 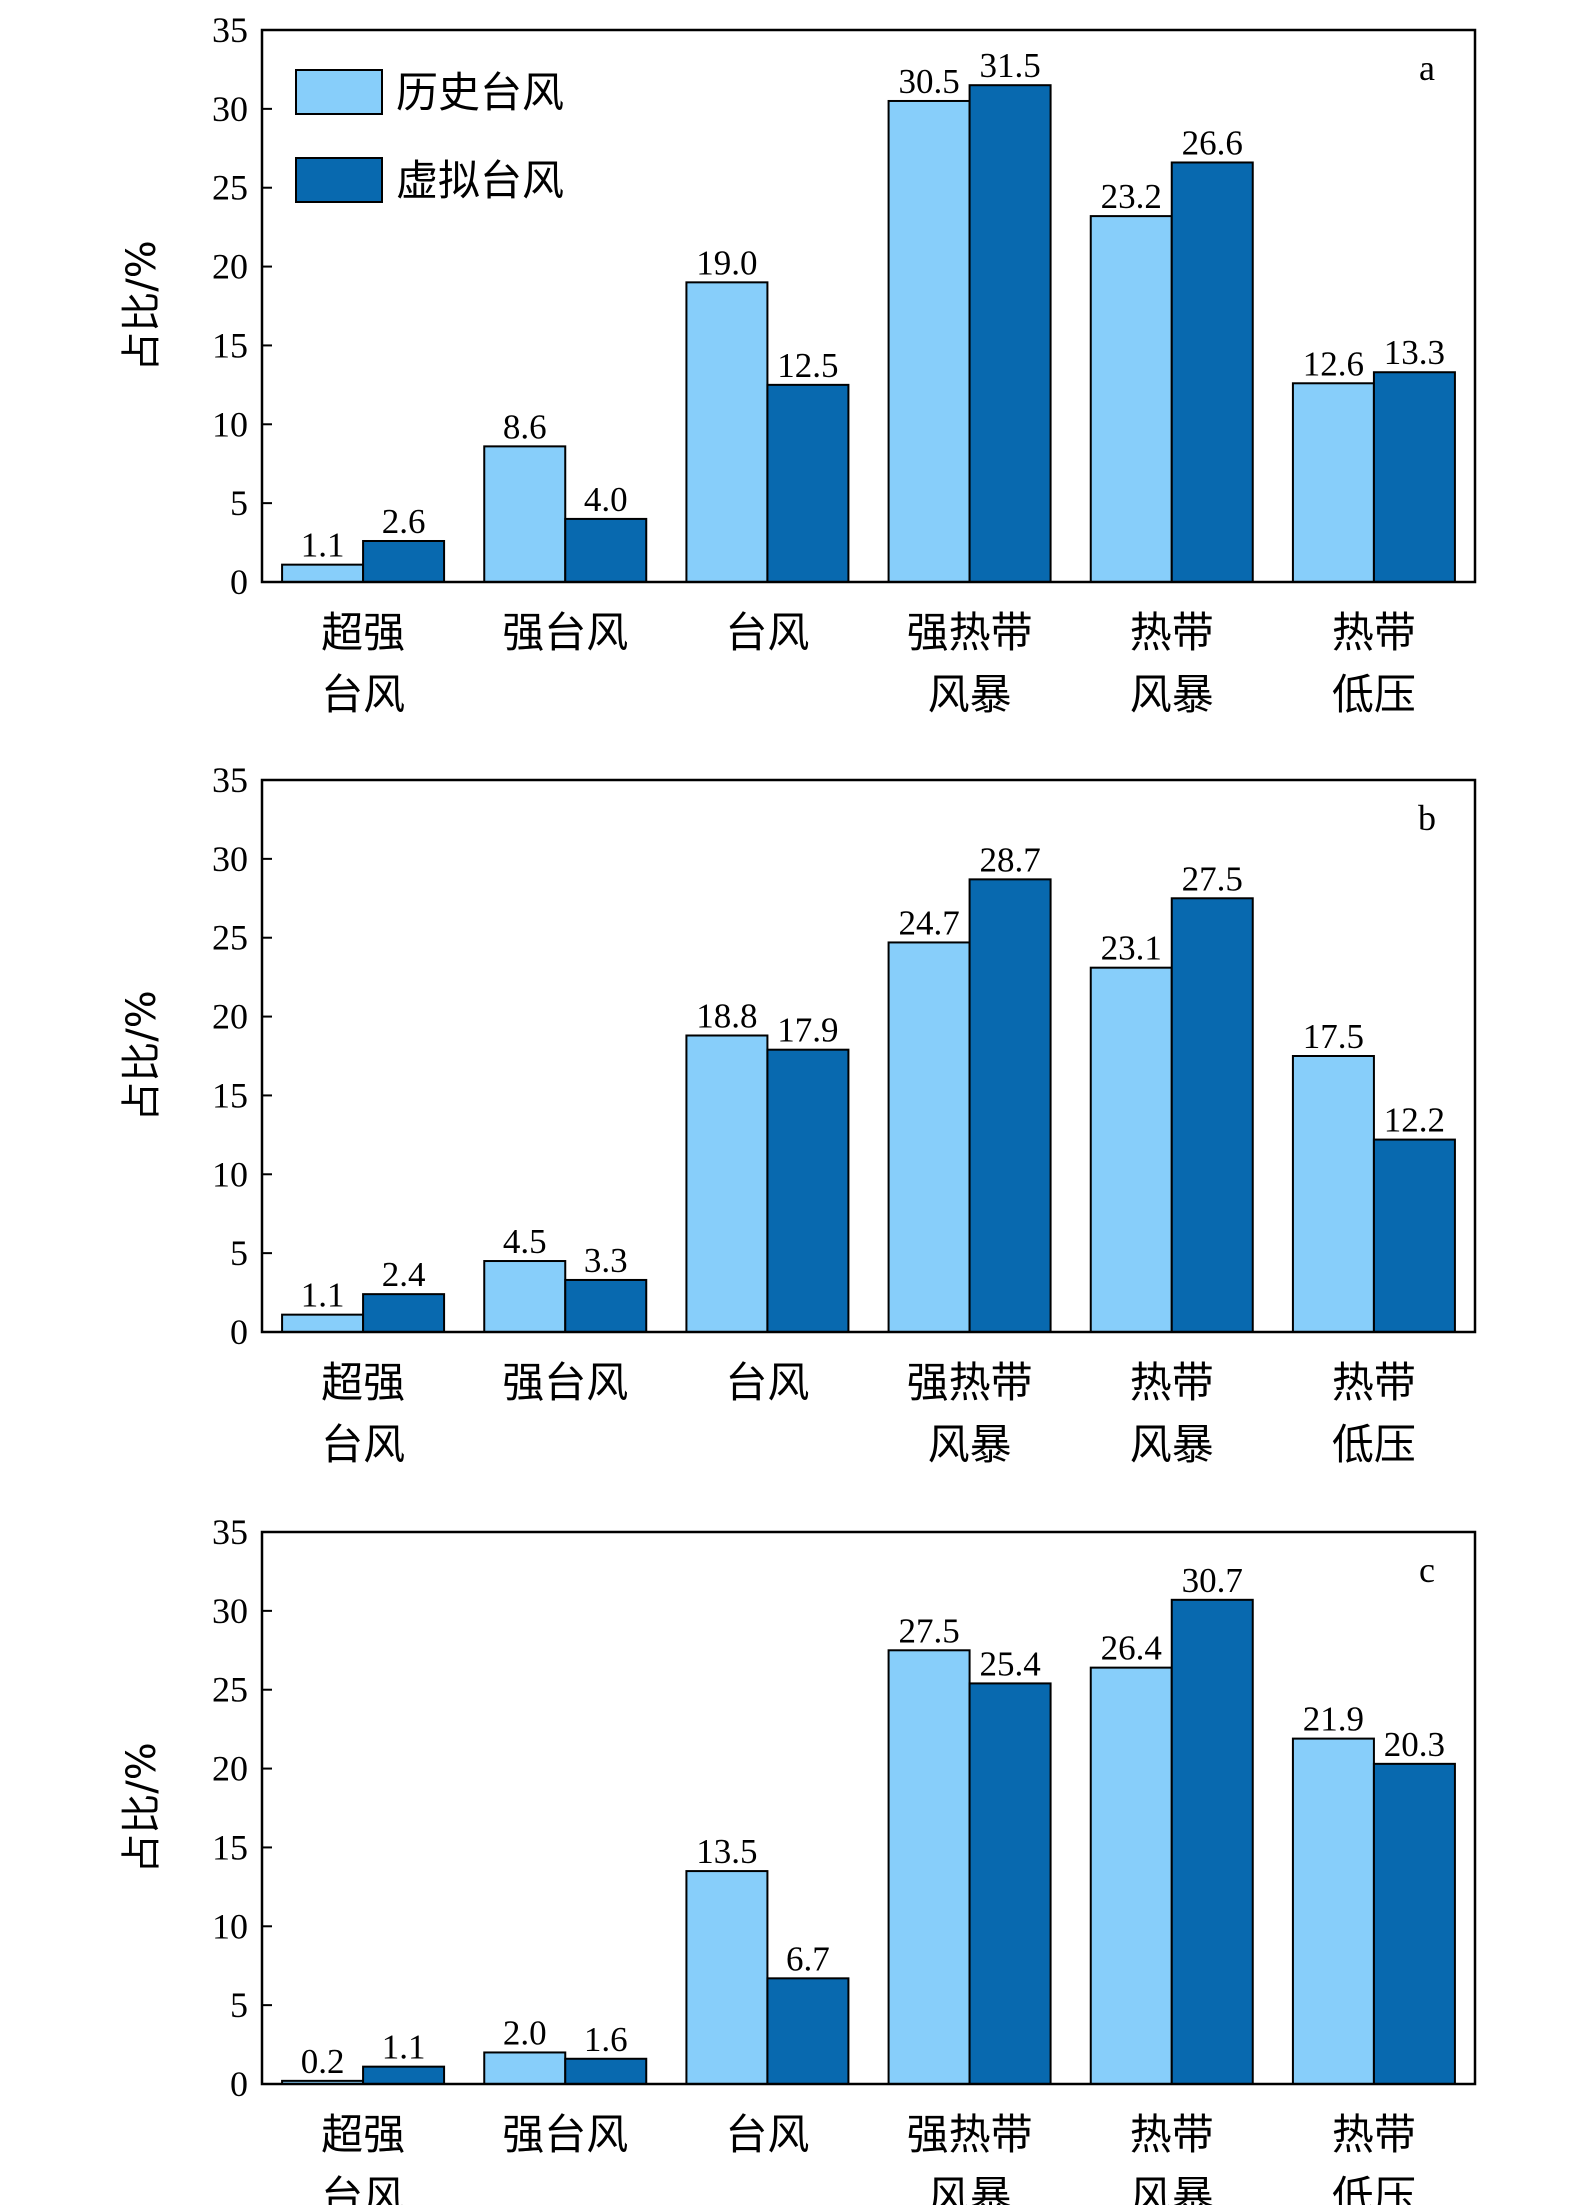 What do you see at coordinates (726, 1015) in the screenshot?
I see `data-label: 18.8` at bounding box center [726, 1015].